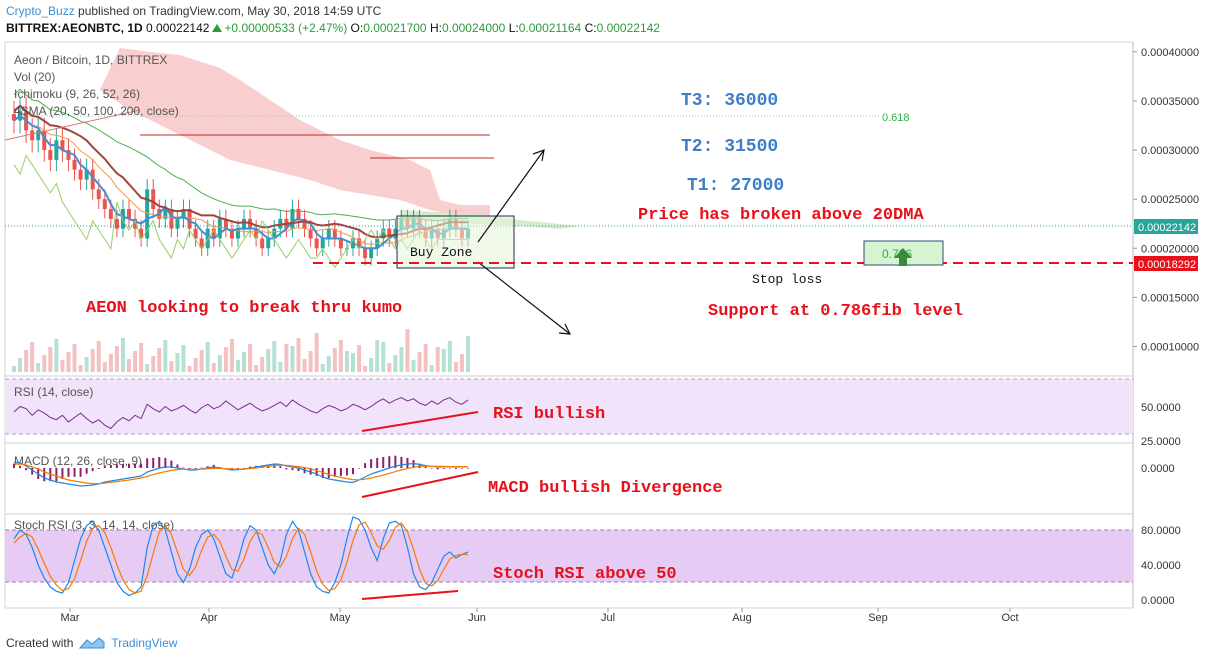  Describe the element at coordinates (420, 484) in the screenshot. I see `macd-divergence-line` at that location.